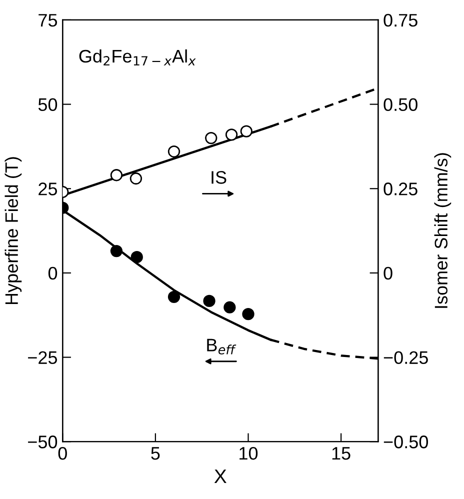 Image resolution: width=464 pixels, height=499 pixels. I want to click on series-label: IS, so click(219, 177).